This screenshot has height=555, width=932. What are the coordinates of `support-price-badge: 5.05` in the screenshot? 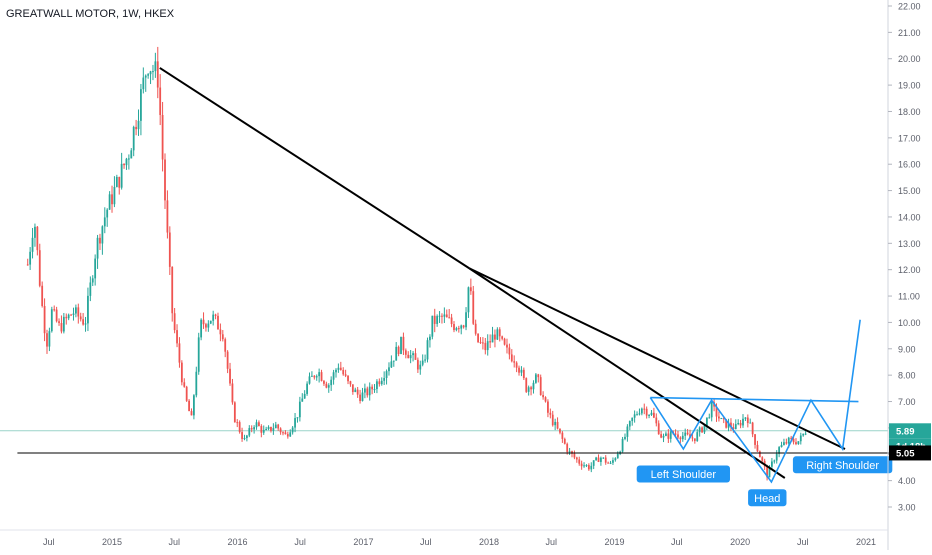 It's located at (910, 453).